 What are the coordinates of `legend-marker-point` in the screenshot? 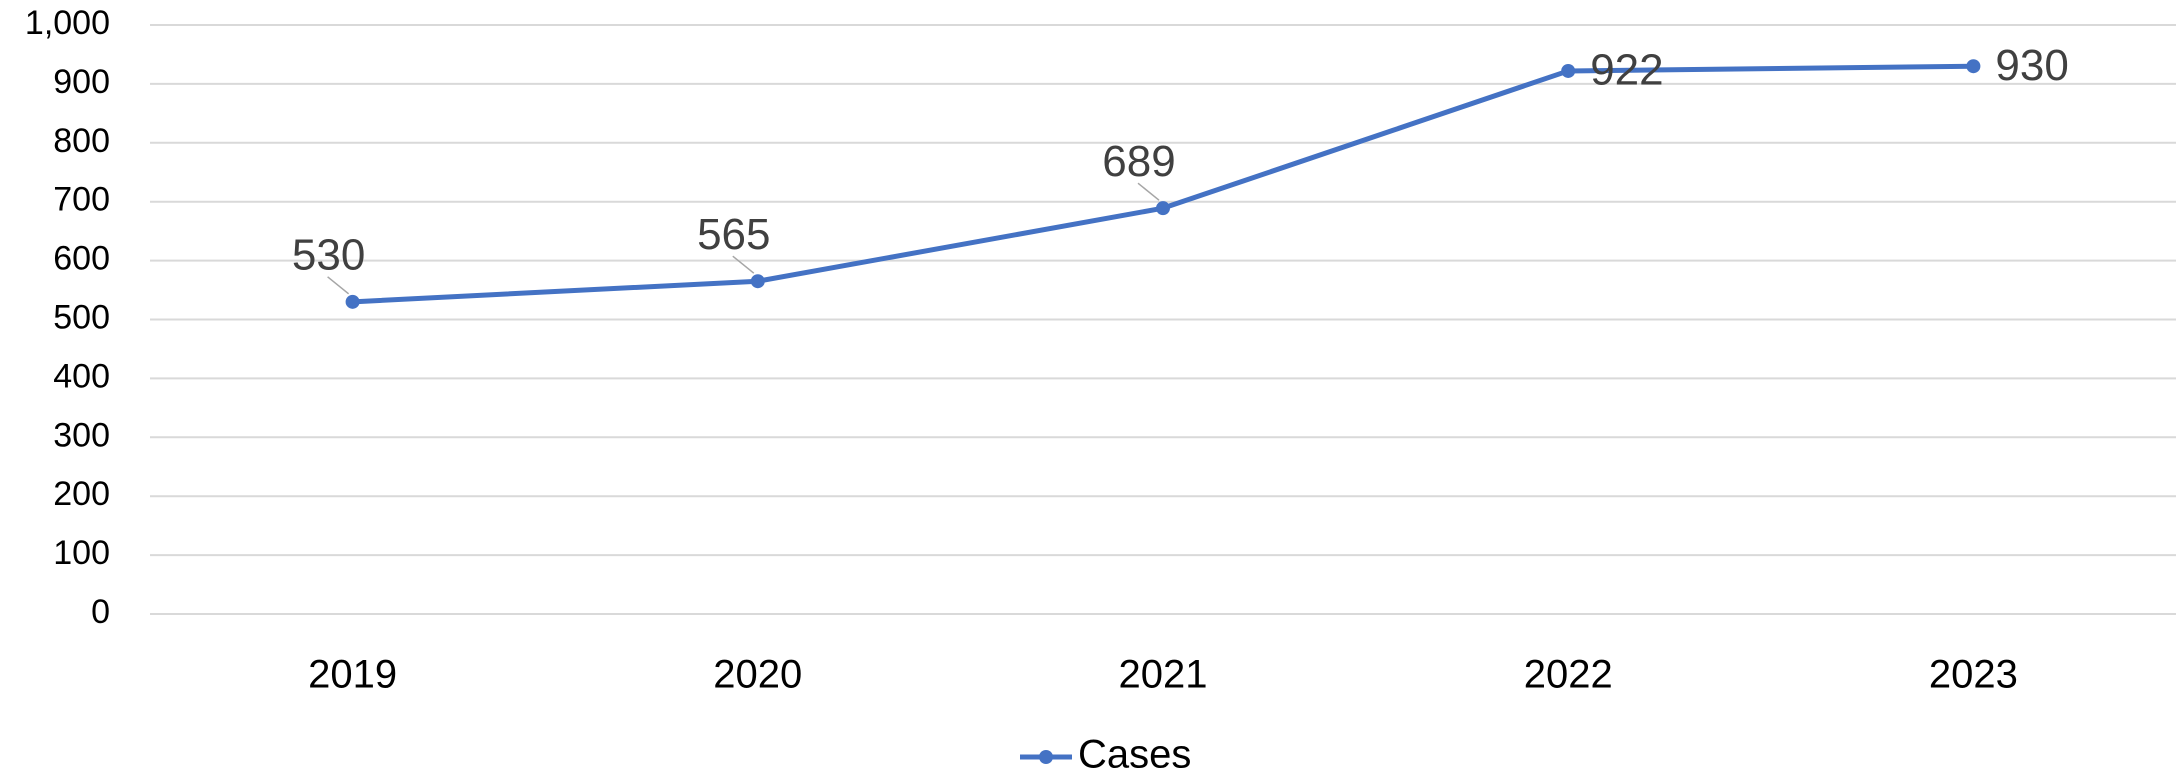 It's located at (1046, 757).